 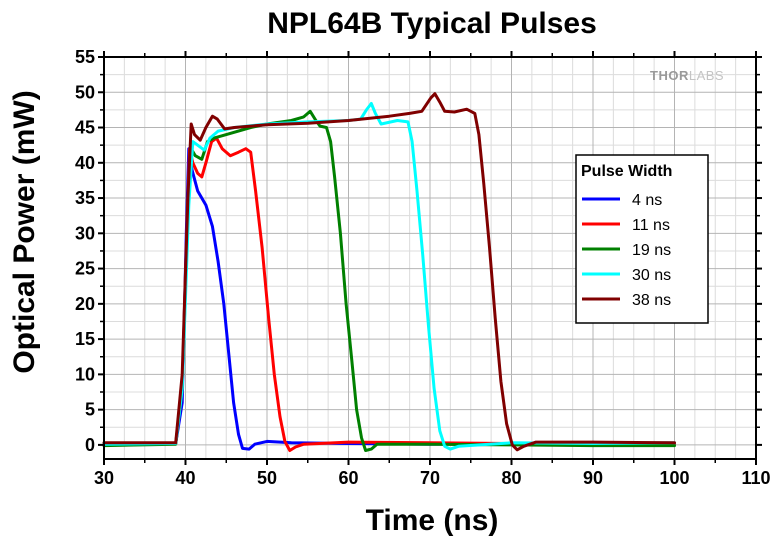 I want to click on x-tick-label: 30, so click(x=104, y=478).